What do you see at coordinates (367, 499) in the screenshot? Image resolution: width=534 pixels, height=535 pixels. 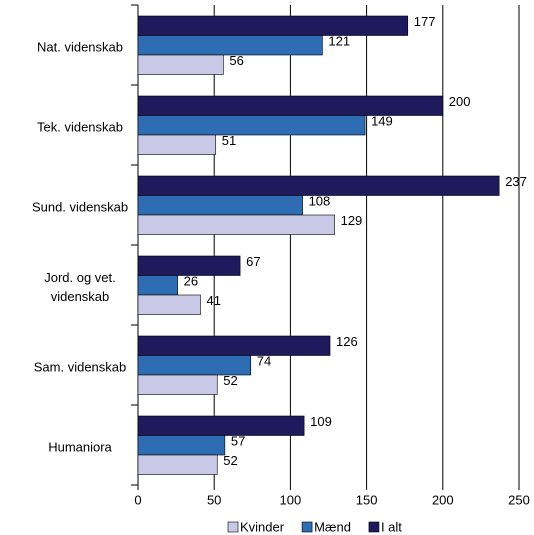 I see `x-tick-label: 150` at bounding box center [367, 499].